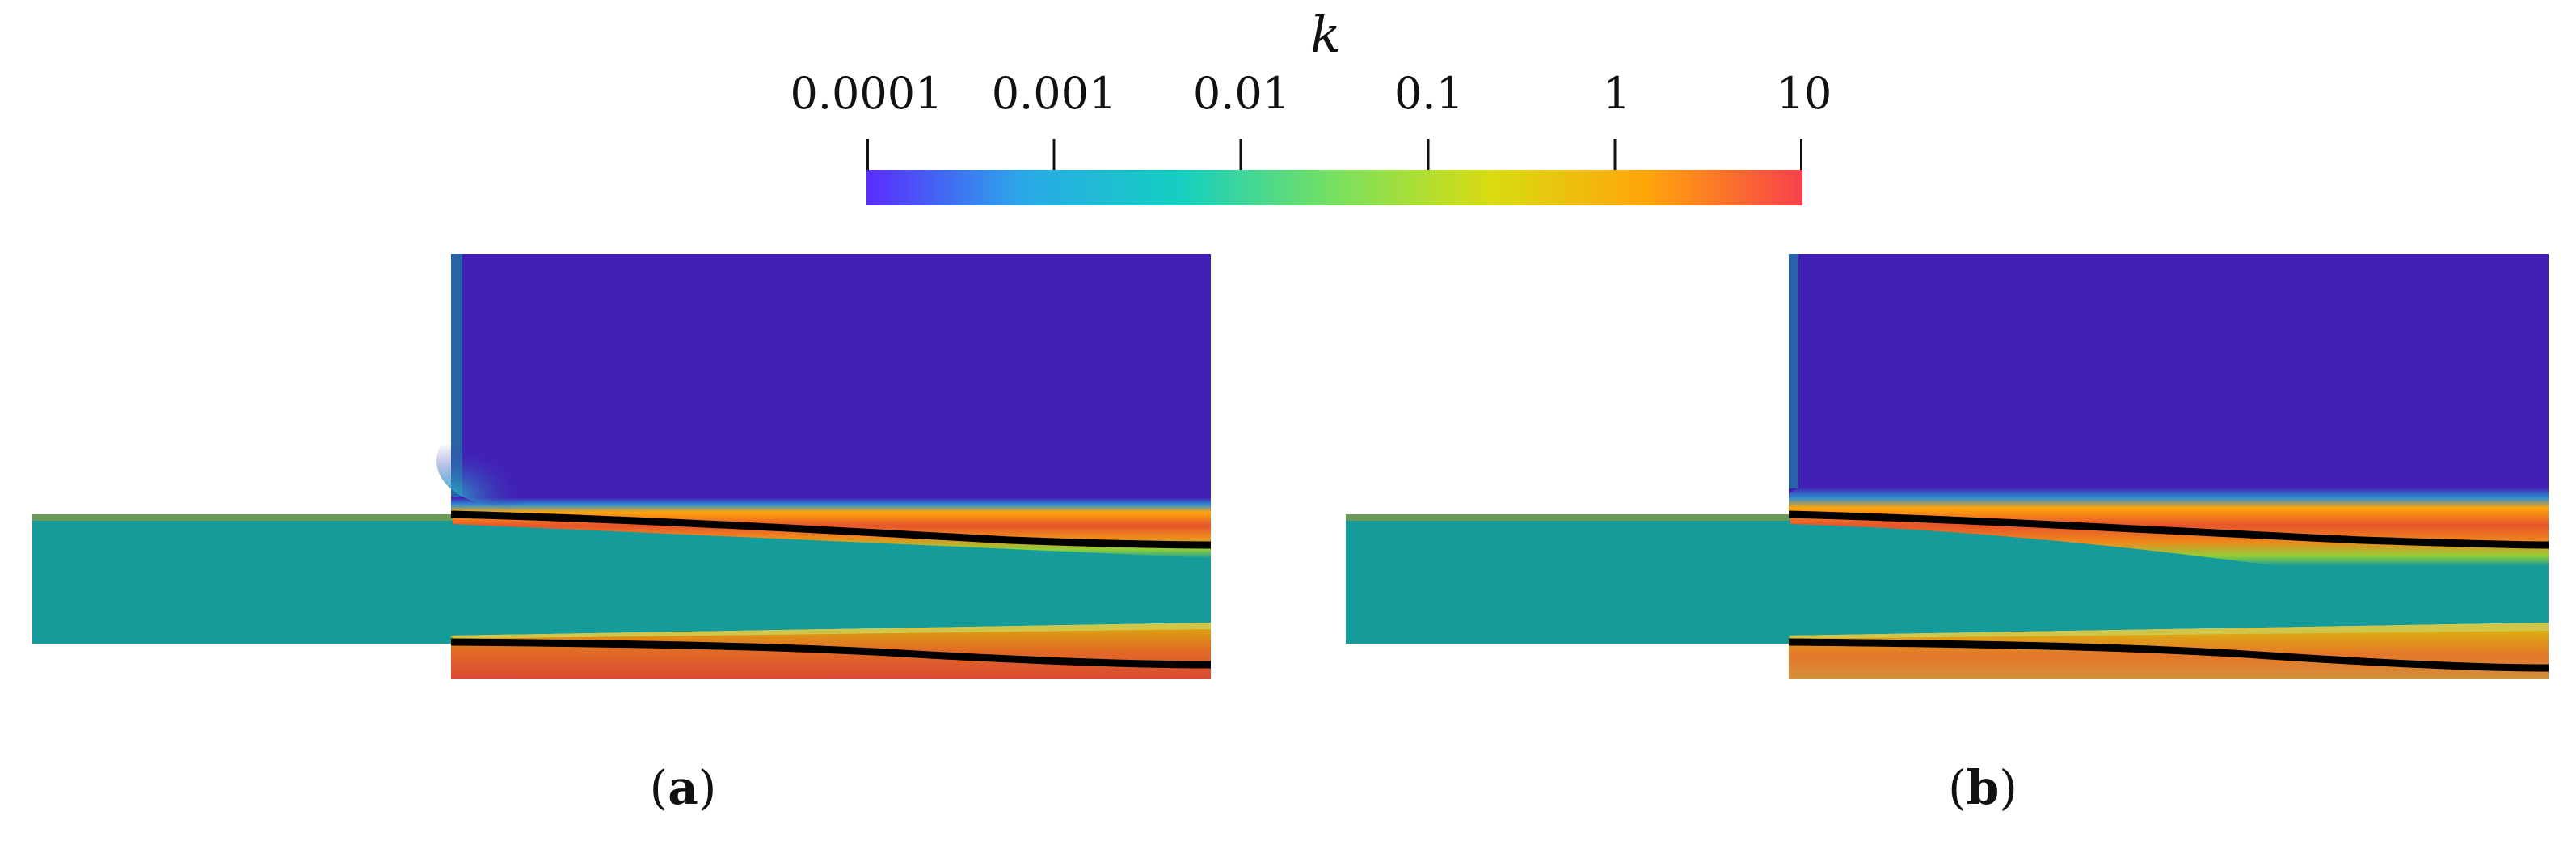 The height and width of the screenshot is (841, 2576). Describe the element at coordinates (1568, 579) in the screenshot. I see `inlet-channel-b` at that location.